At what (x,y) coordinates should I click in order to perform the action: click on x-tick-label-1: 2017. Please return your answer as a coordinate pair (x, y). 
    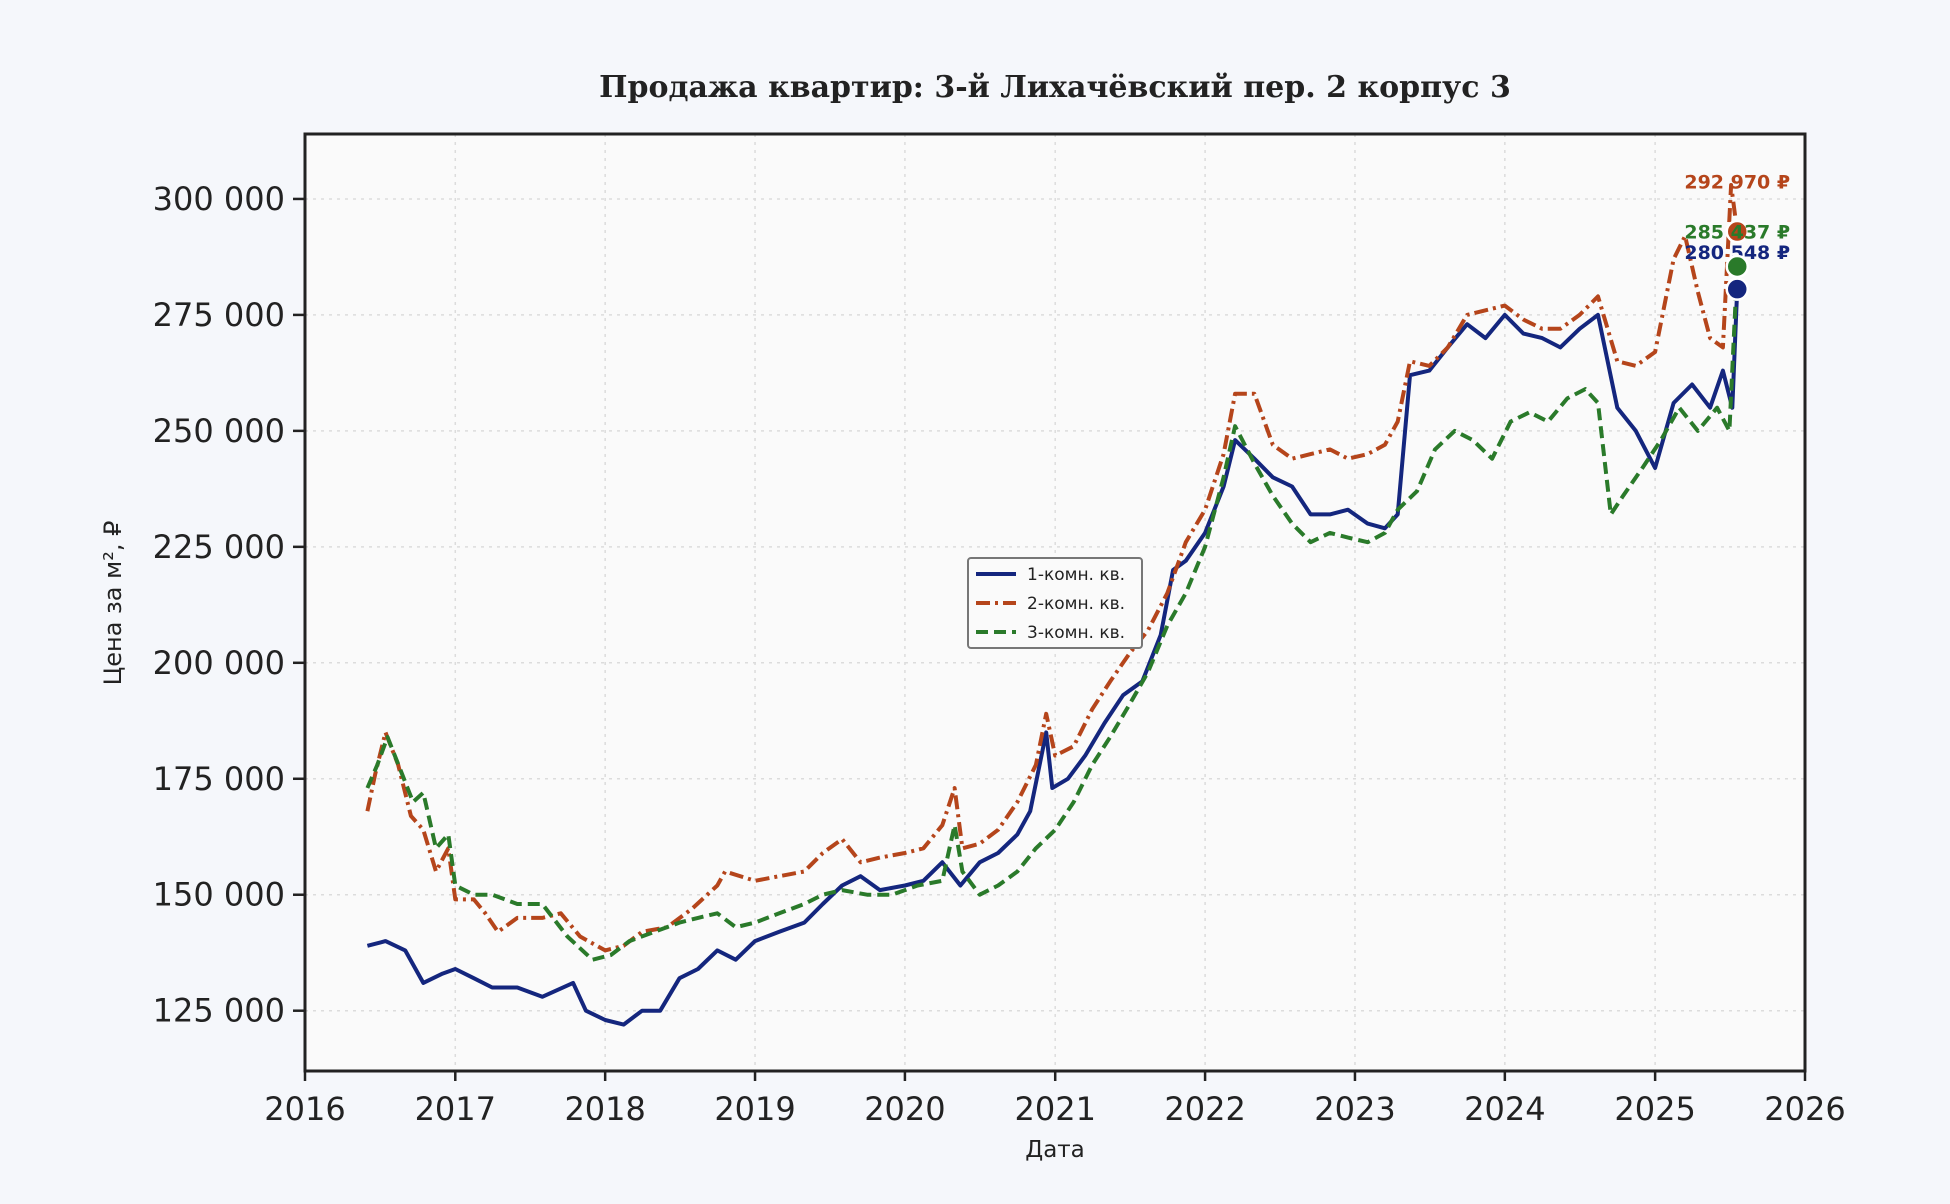
    Looking at the image, I should click on (455, 1109).